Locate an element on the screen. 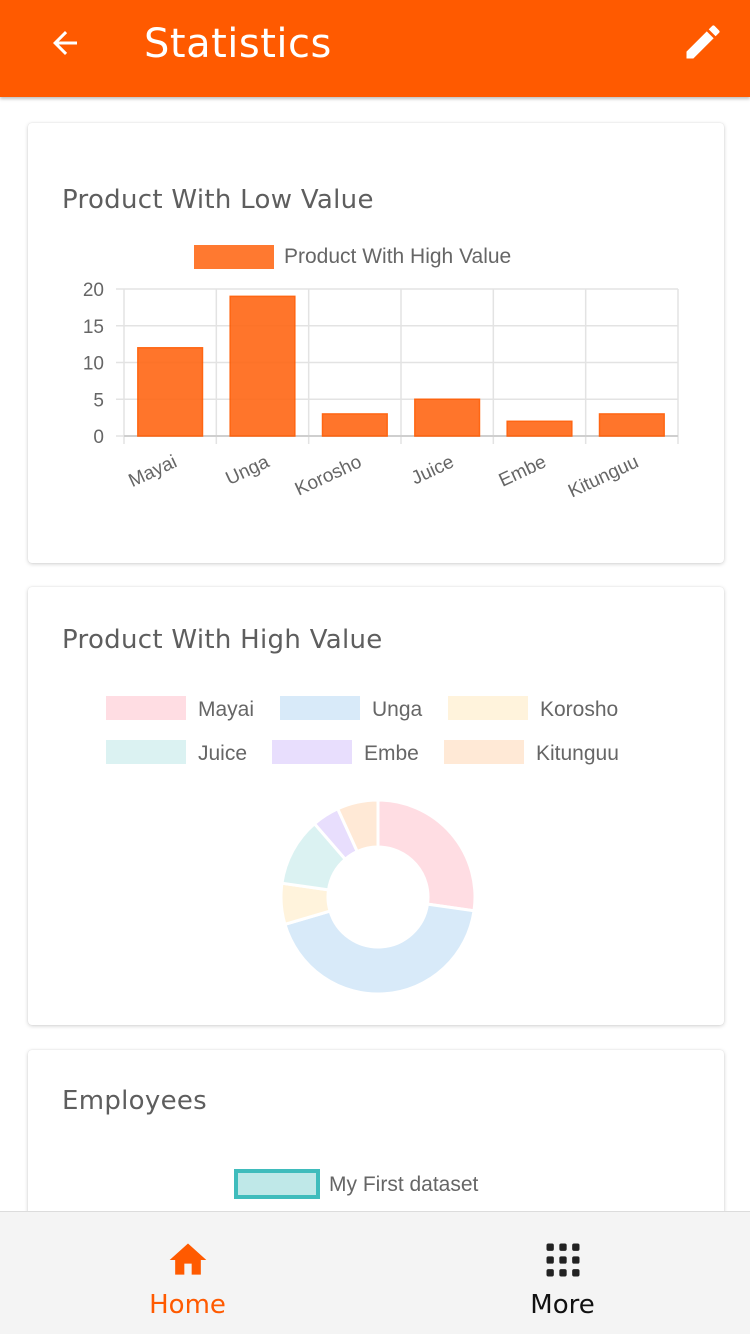 This screenshot has height=1334, width=750. legend-label: Unga is located at coordinates (397, 709).